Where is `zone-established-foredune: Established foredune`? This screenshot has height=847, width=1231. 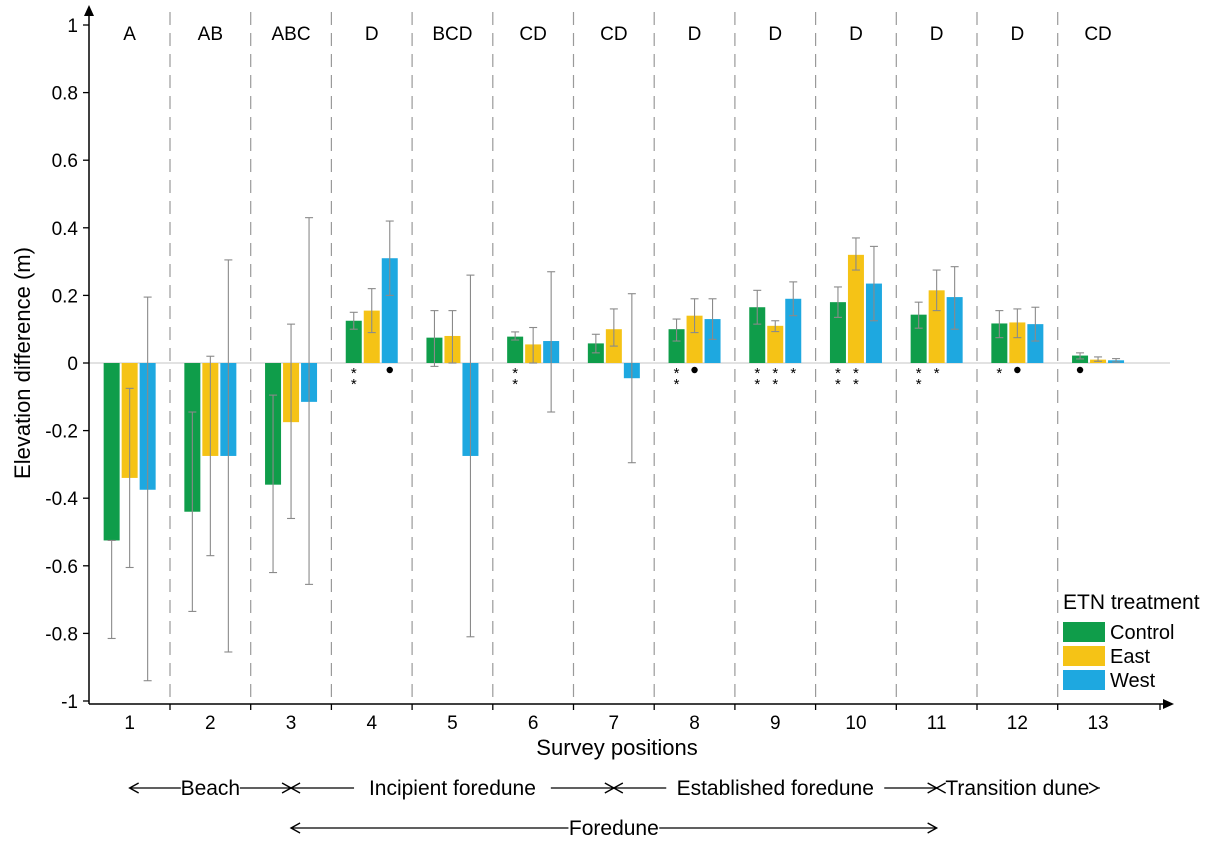
zone-established-foredune: Established foredune is located at coordinates (775, 788).